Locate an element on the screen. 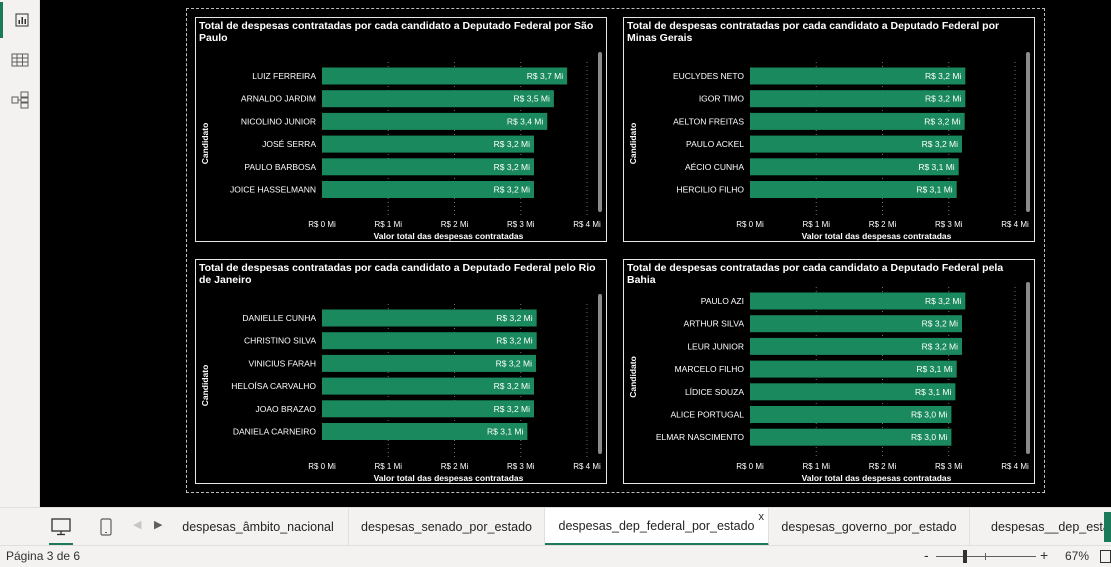 This screenshot has height=567, width=1111. report-view-button is located at coordinates (20, 20).